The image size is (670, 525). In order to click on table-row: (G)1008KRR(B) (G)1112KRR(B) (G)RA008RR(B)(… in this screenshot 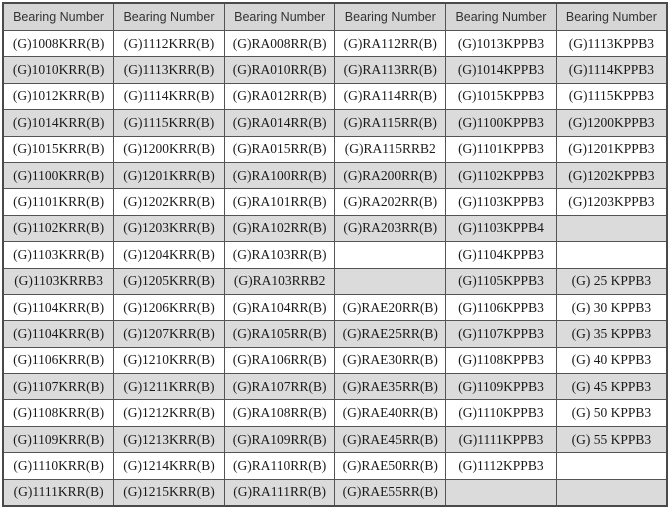, I will do `click(335, 43)`.